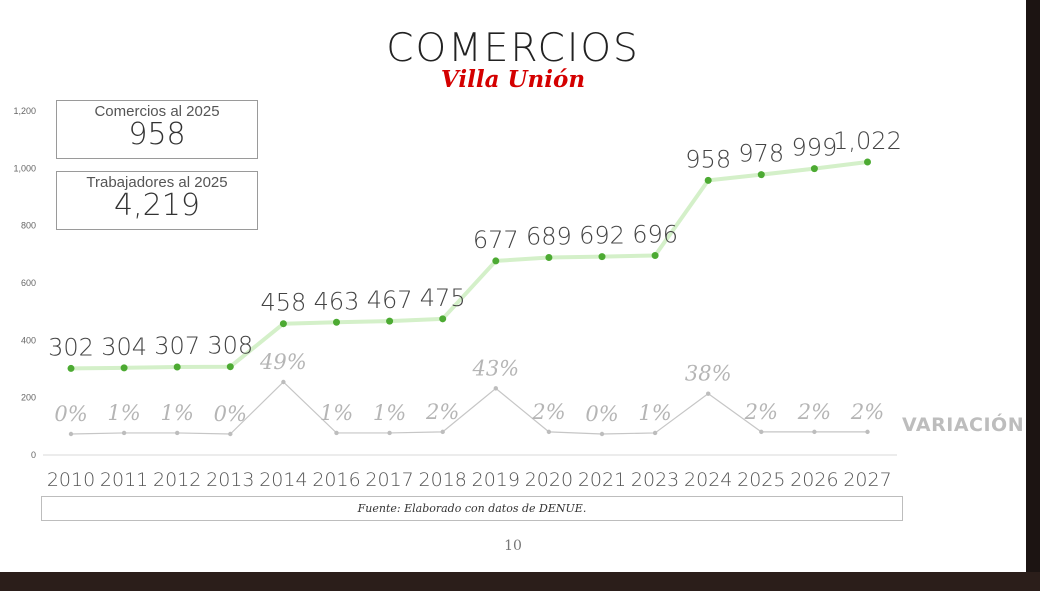 This screenshot has width=1040, height=591. What do you see at coordinates (708, 374) in the screenshot?
I see `variation-data-label: 38%` at bounding box center [708, 374].